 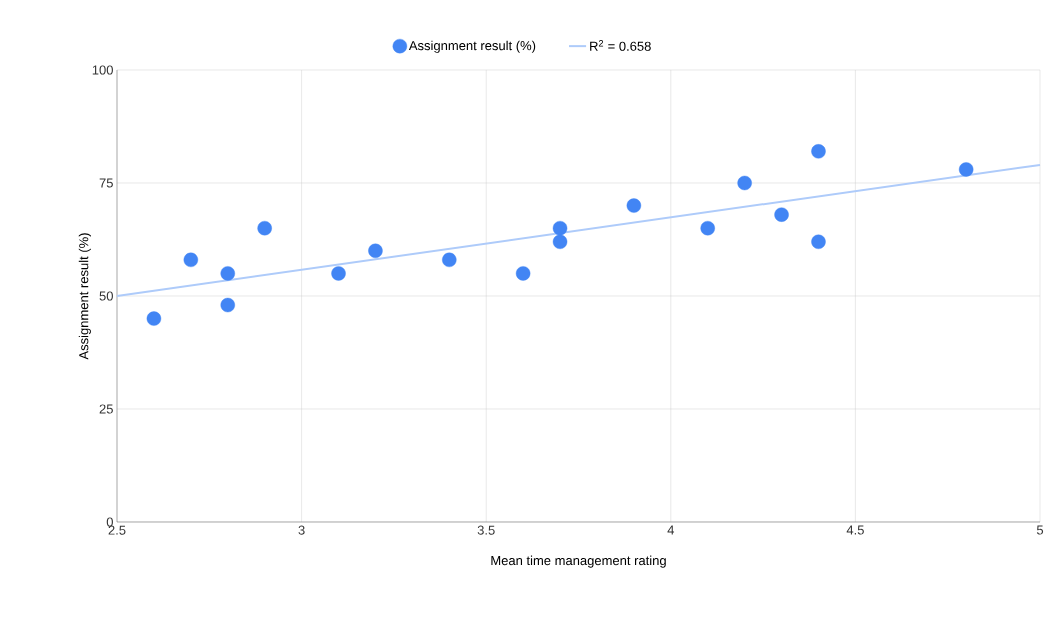 What do you see at coordinates (84, 296) in the screenshot?
I see `y-axis-title: Assignment result (%)` at bounding box center [84, 296].